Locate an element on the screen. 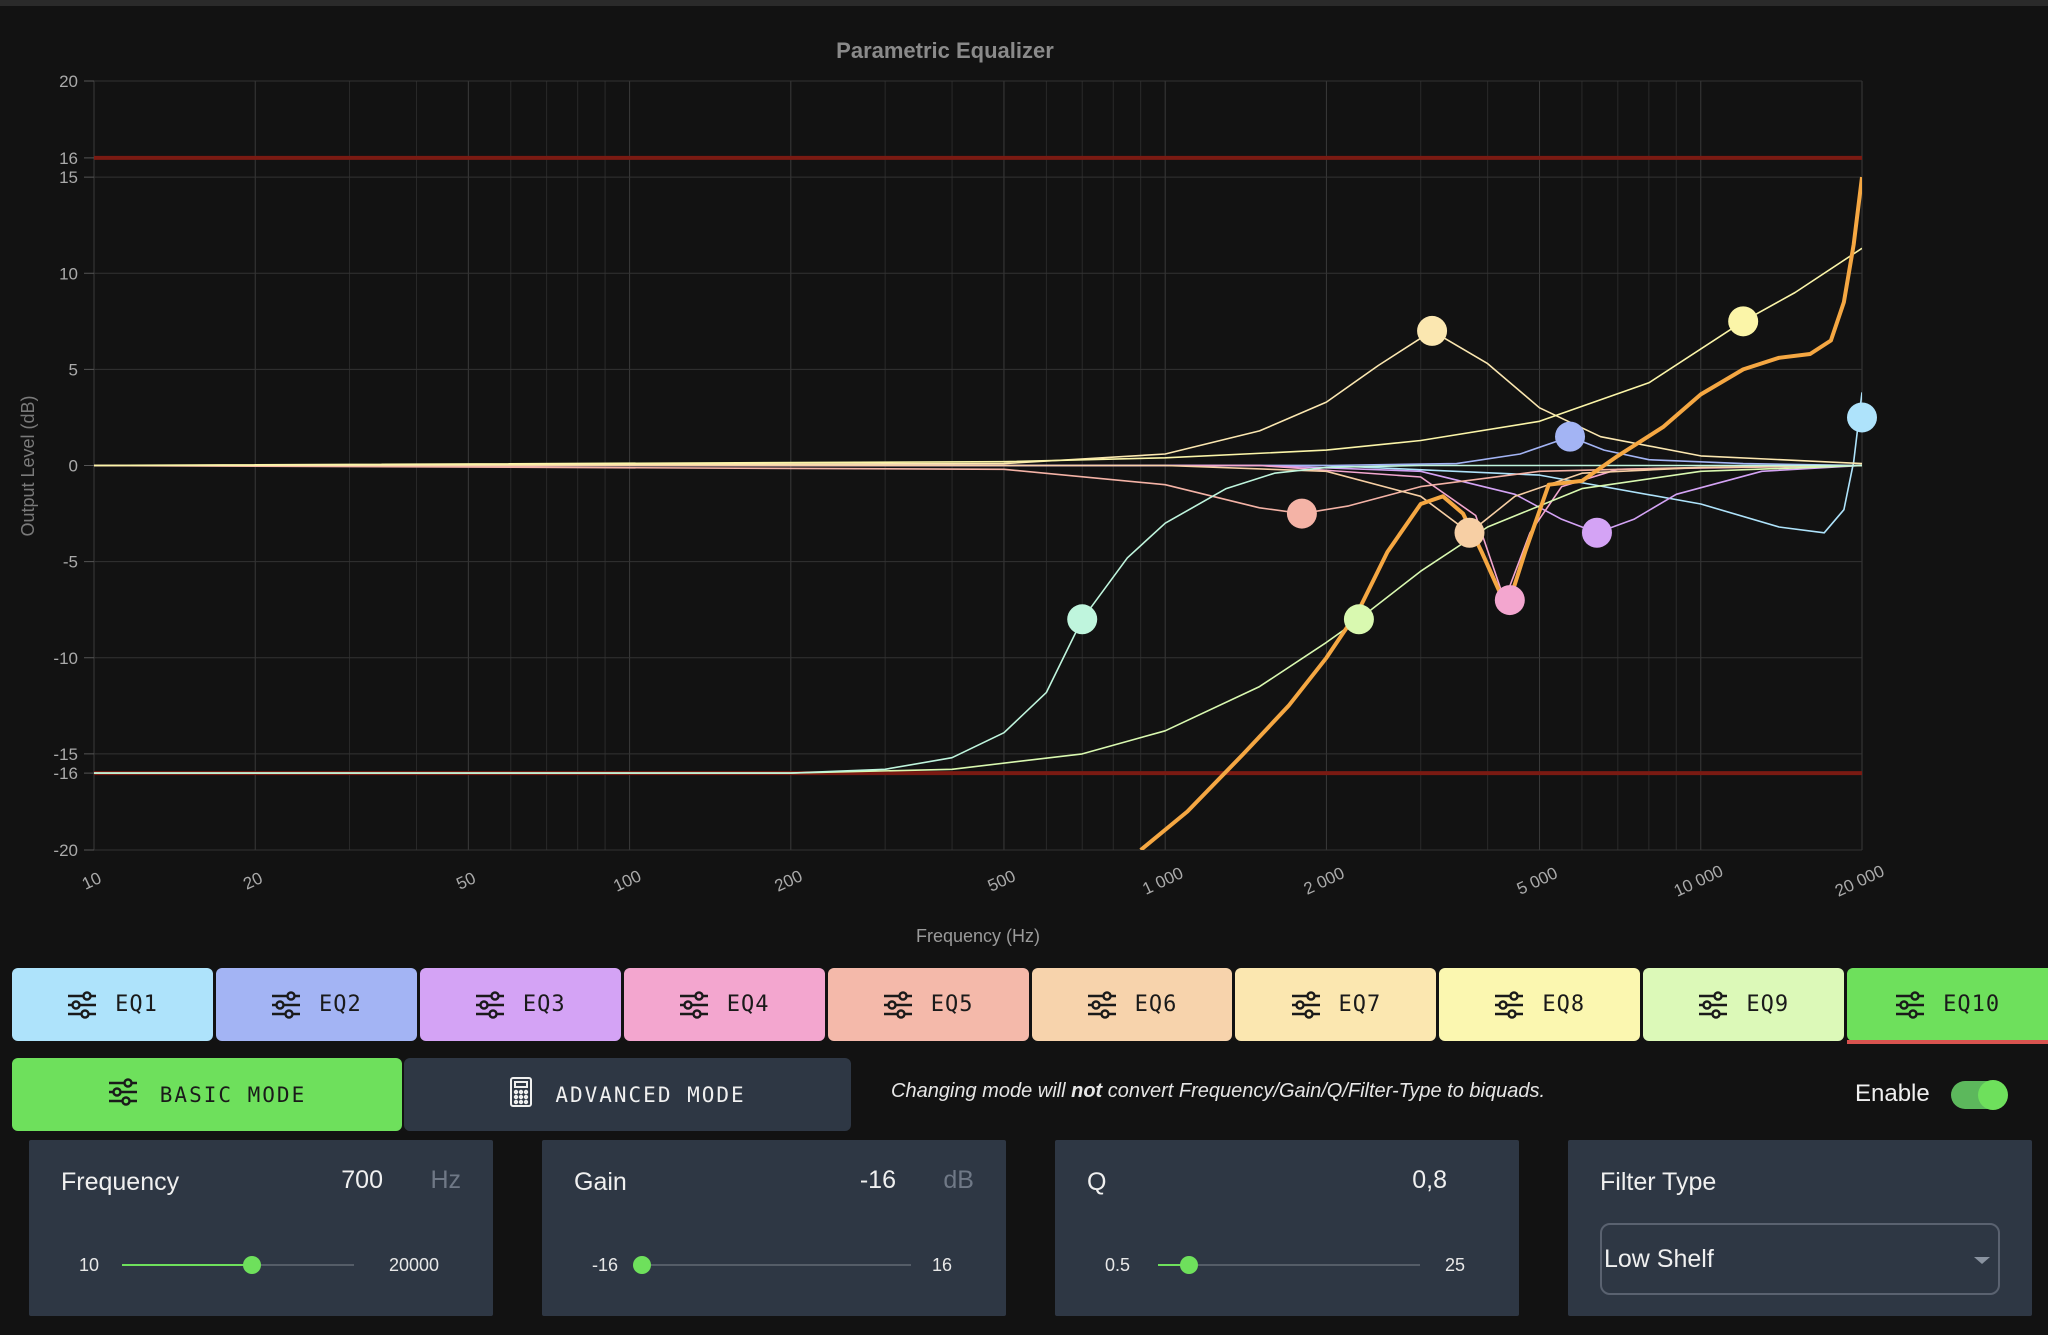  x-tick-label: 10 000 is located at coordinates (1698, 880).